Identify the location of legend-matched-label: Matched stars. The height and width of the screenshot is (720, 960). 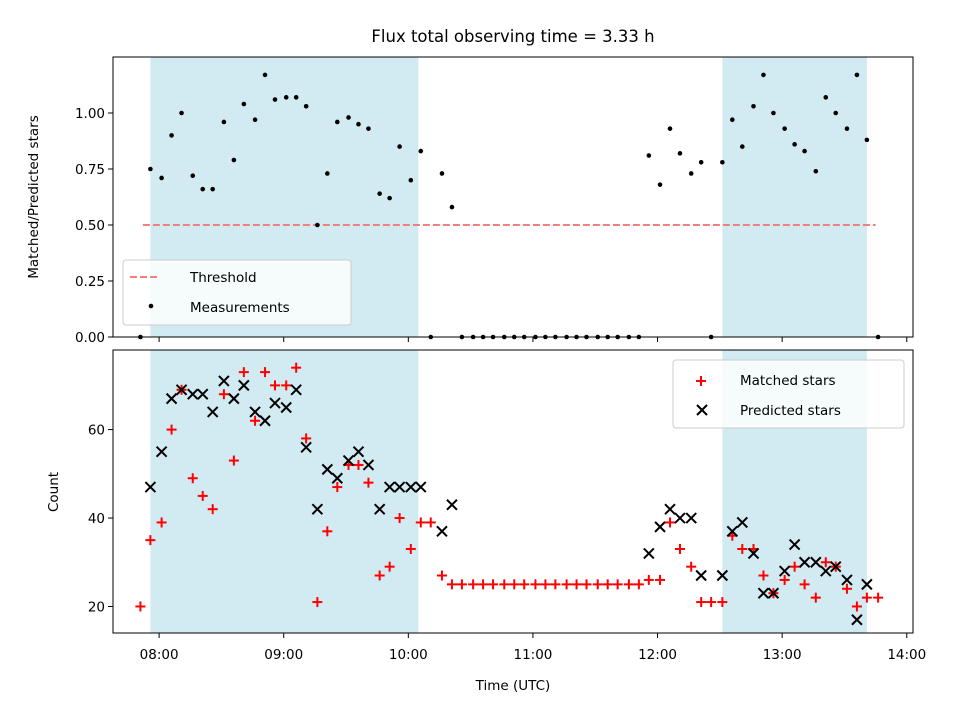
(788, 381).